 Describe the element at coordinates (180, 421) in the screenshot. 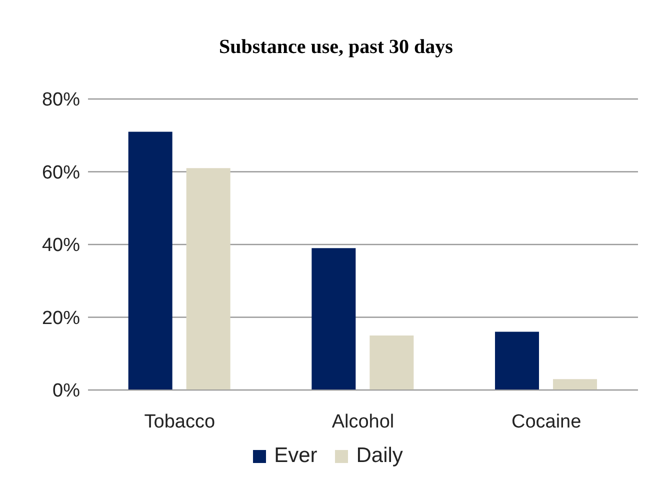

I see `x-tick-label: Tobacco` at that location.